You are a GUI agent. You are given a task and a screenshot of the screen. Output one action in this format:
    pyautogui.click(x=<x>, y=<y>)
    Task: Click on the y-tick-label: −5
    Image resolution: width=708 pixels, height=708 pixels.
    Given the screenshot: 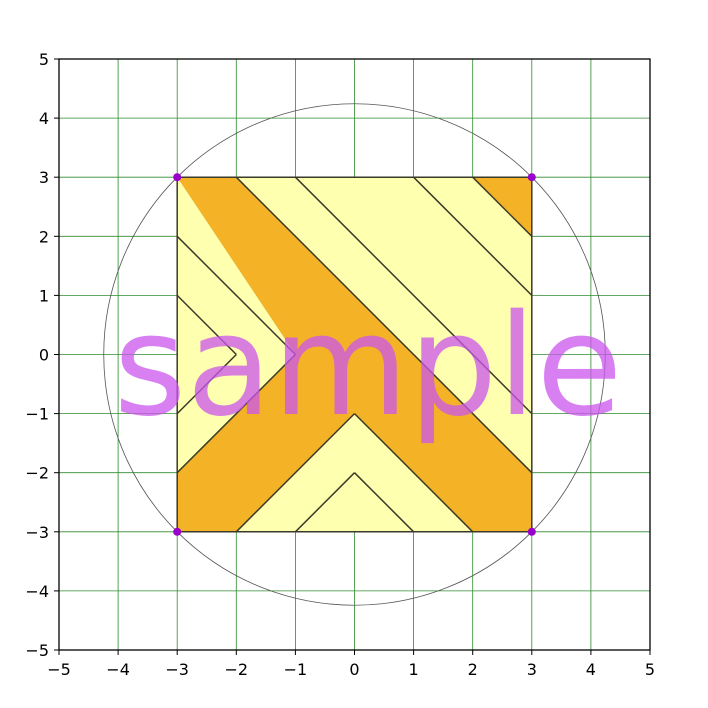 What is the action you would take?
    pyautogui.click(x=37, y=650)
    